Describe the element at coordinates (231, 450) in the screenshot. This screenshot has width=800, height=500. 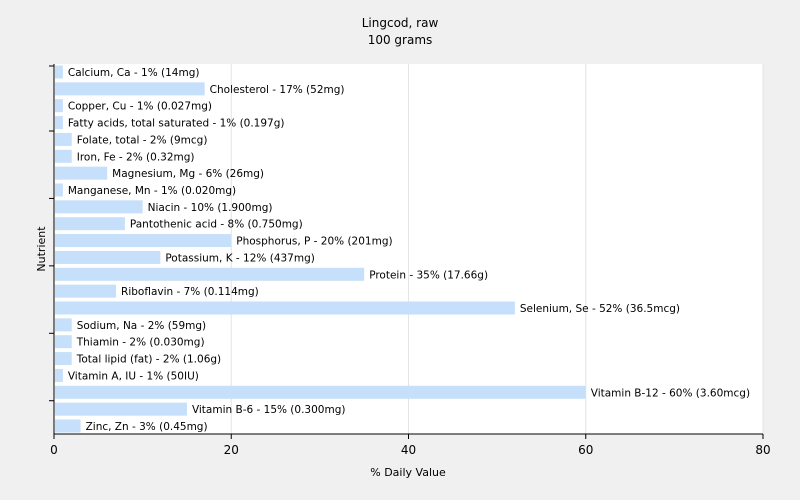
I see `x-tick-label: 20` at that location.